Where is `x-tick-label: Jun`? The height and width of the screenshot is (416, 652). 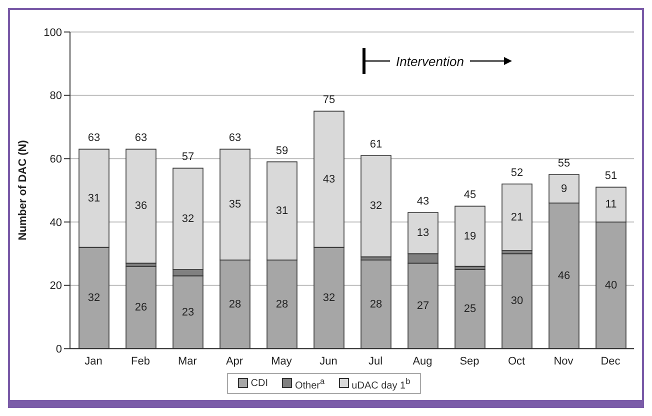
x-tick-label: Jun is located at coordinates (329, 361).